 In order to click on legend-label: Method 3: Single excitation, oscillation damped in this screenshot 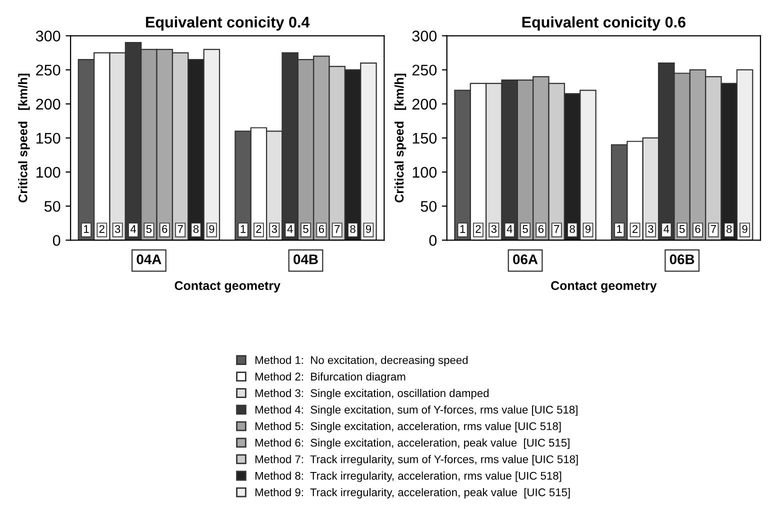, I will do `click(372, 394)`.